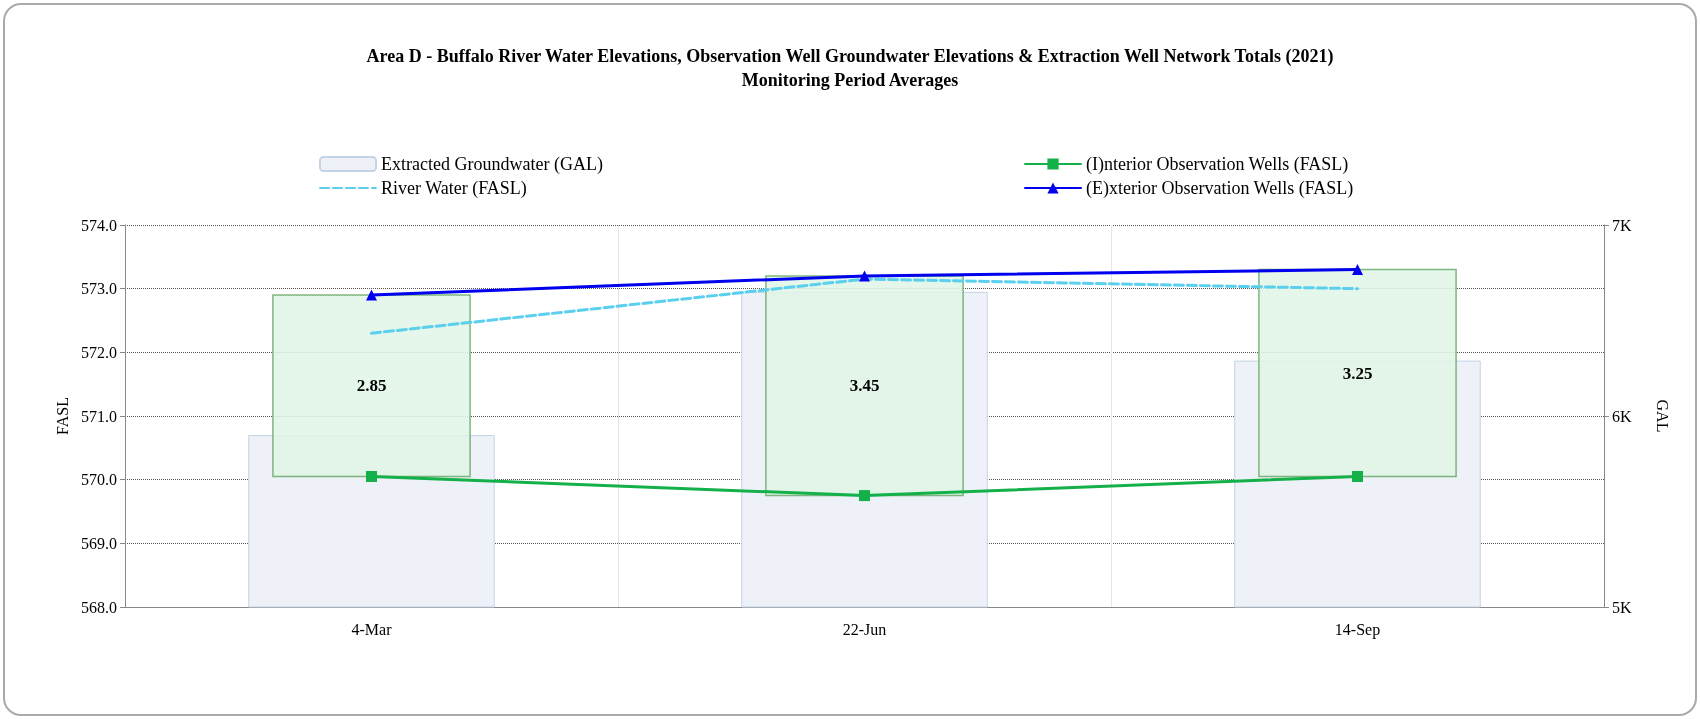 This screenshot has height=719, width=1700. What do you see at coordinates (99, 543) in the screenshot?
I see `y-tick-label: 569.0` at bounding box center [99, 543].